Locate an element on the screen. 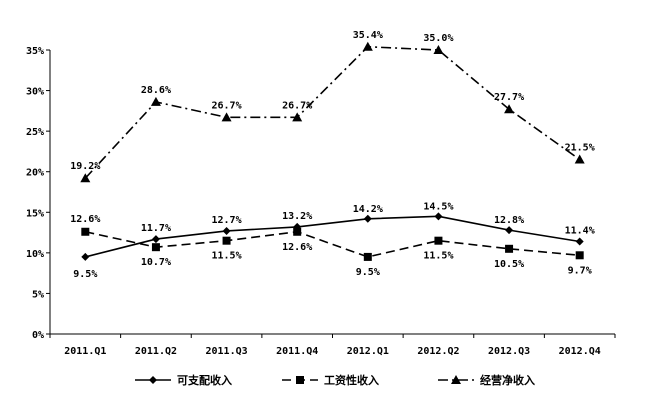 The image size is (649, 406). data-label: 14.2% is located at coordinates (368, 209).